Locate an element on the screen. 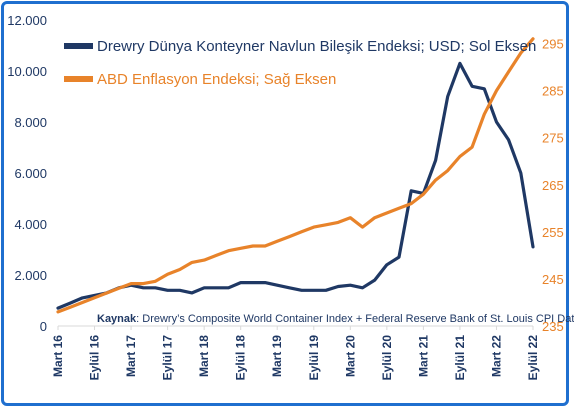 This screenshot has height=410, width=574. legend-label: ABD Enflasyon Endeksi; Sağ Eksen is located at coordinates (216, 79).